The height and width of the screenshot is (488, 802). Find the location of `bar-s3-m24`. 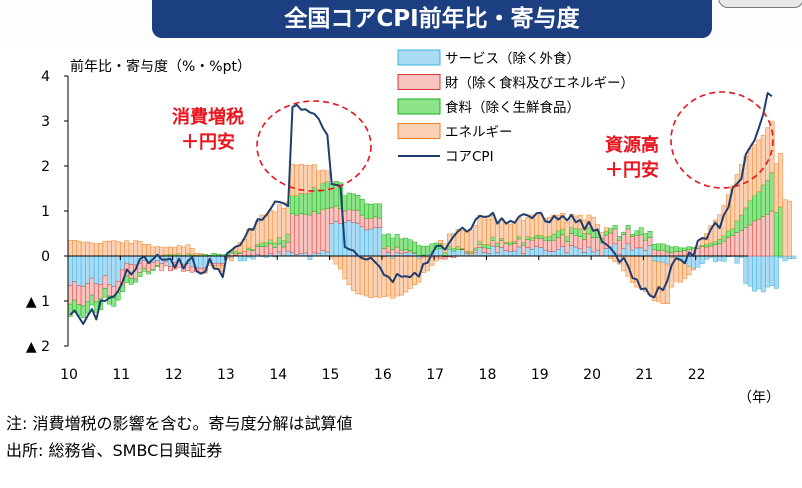

bar-s3-m24 is located at coordinates (175, 251).